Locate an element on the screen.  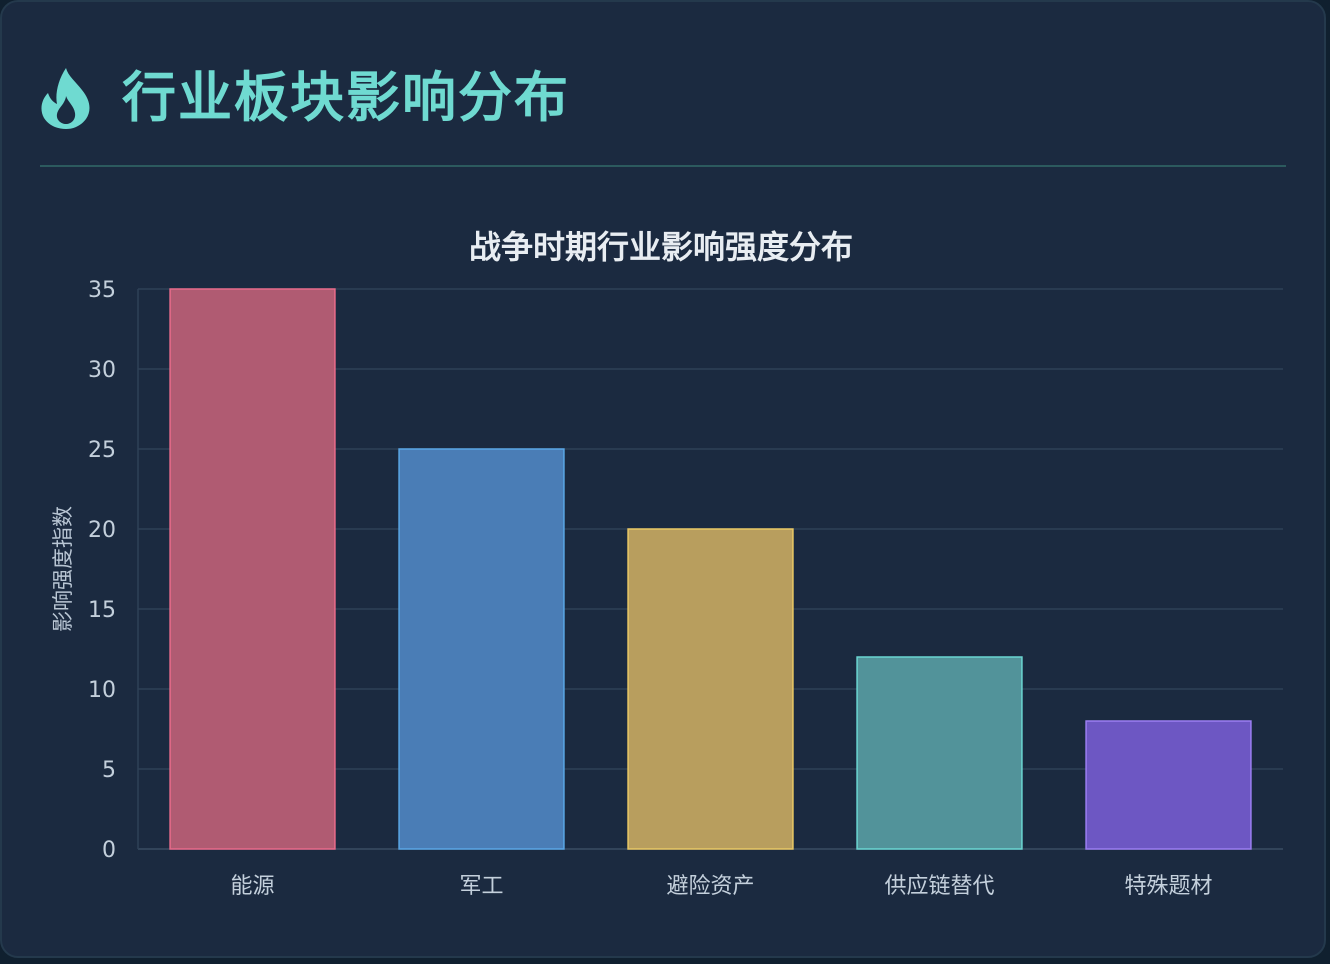
y-tick-label: 35 is located at coordinates (102, 290).